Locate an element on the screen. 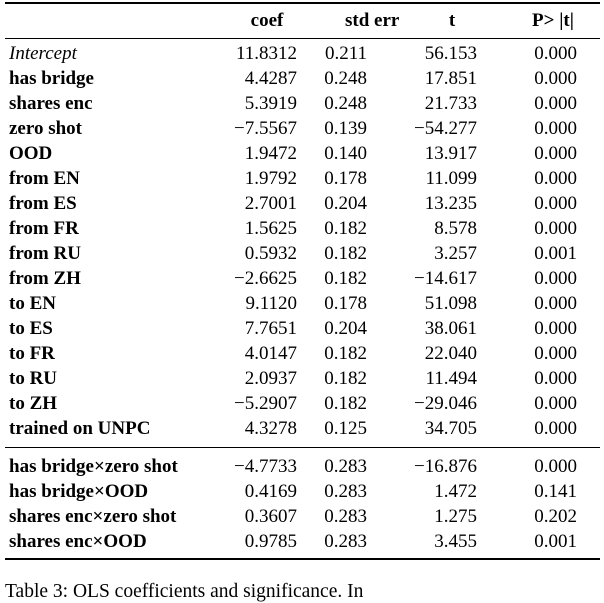  row-label: shares enc is located at coordinates (51, 103).